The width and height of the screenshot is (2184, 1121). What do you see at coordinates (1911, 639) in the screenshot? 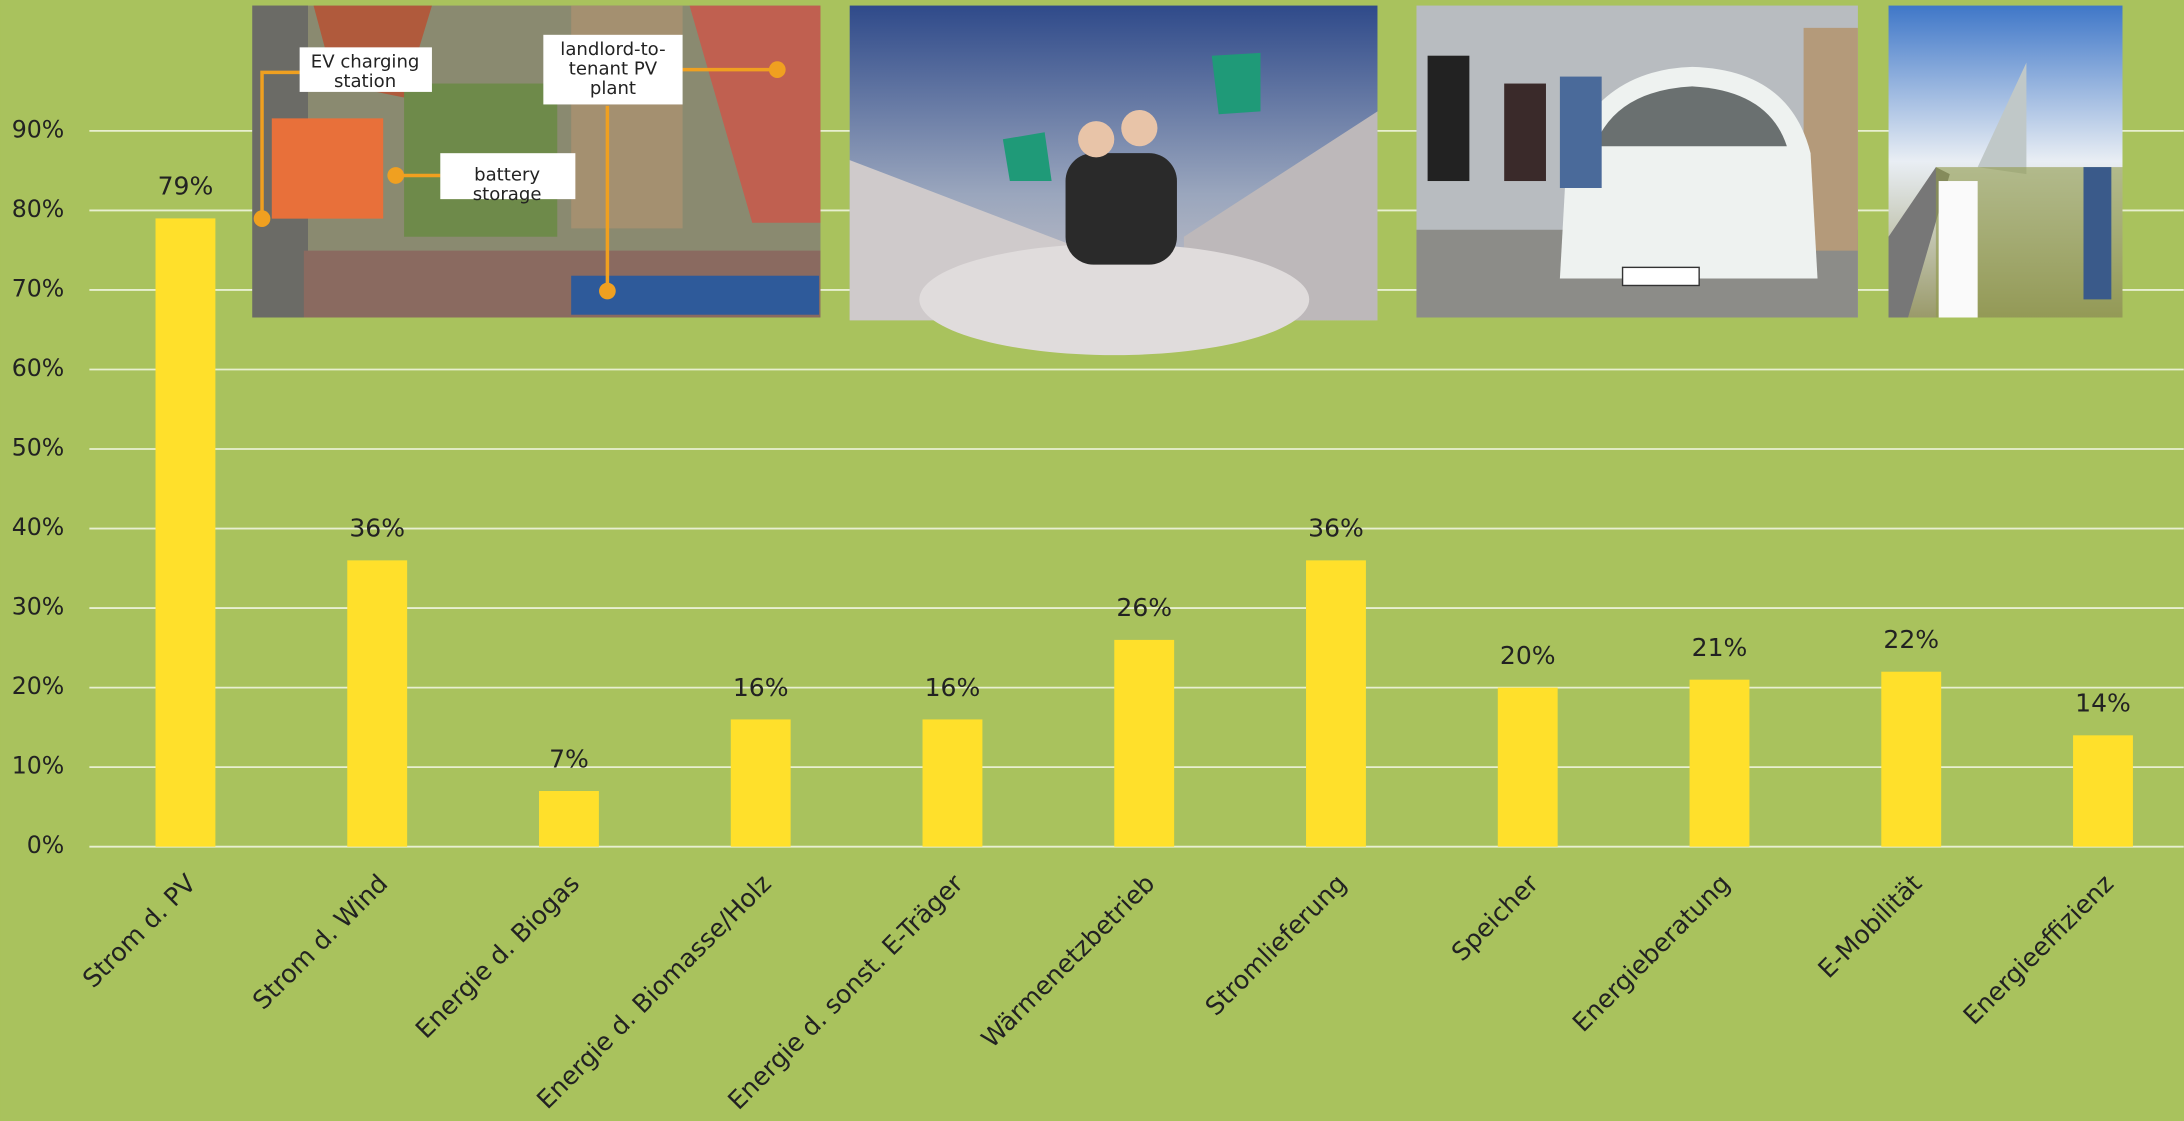
I see `value-label: 22%` at bounding box center [1911, 639].